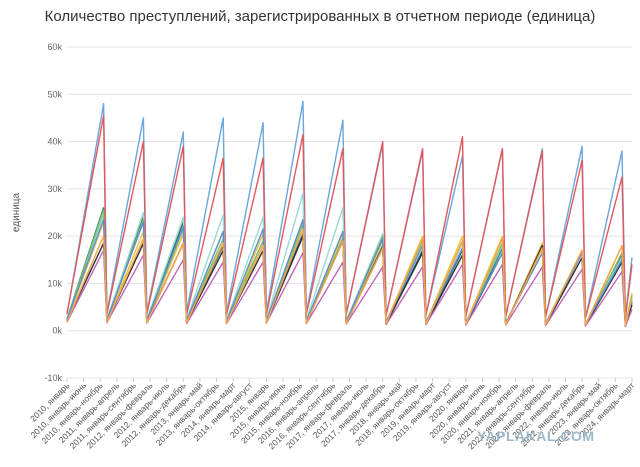 The height and width of the screenshot is (467, 640). What do you see at coordinates (53, 378) in the screenshot?
I see `y-tick-label: -10k` at bounding box center [53, 378].